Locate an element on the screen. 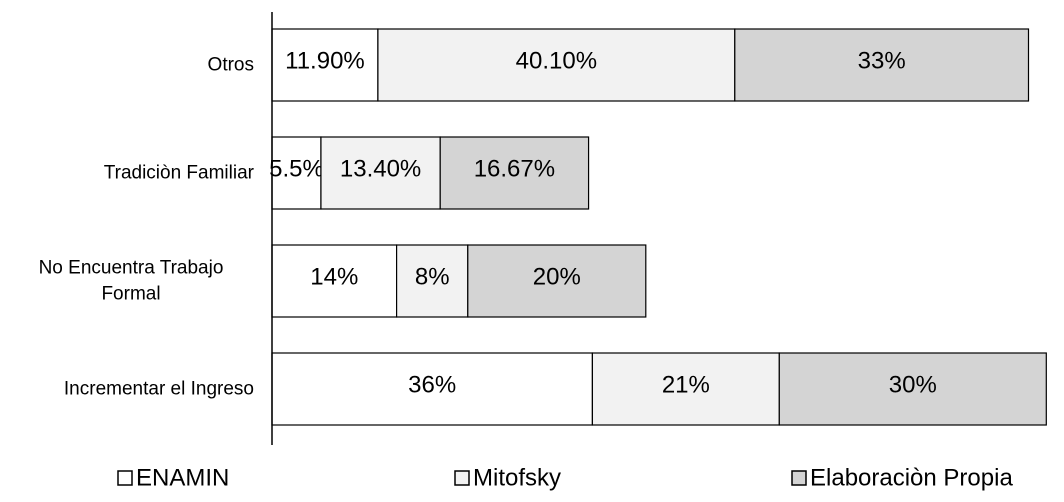  legend-item-mitofsky: Mitofsky is located at coordinates (507, 478).